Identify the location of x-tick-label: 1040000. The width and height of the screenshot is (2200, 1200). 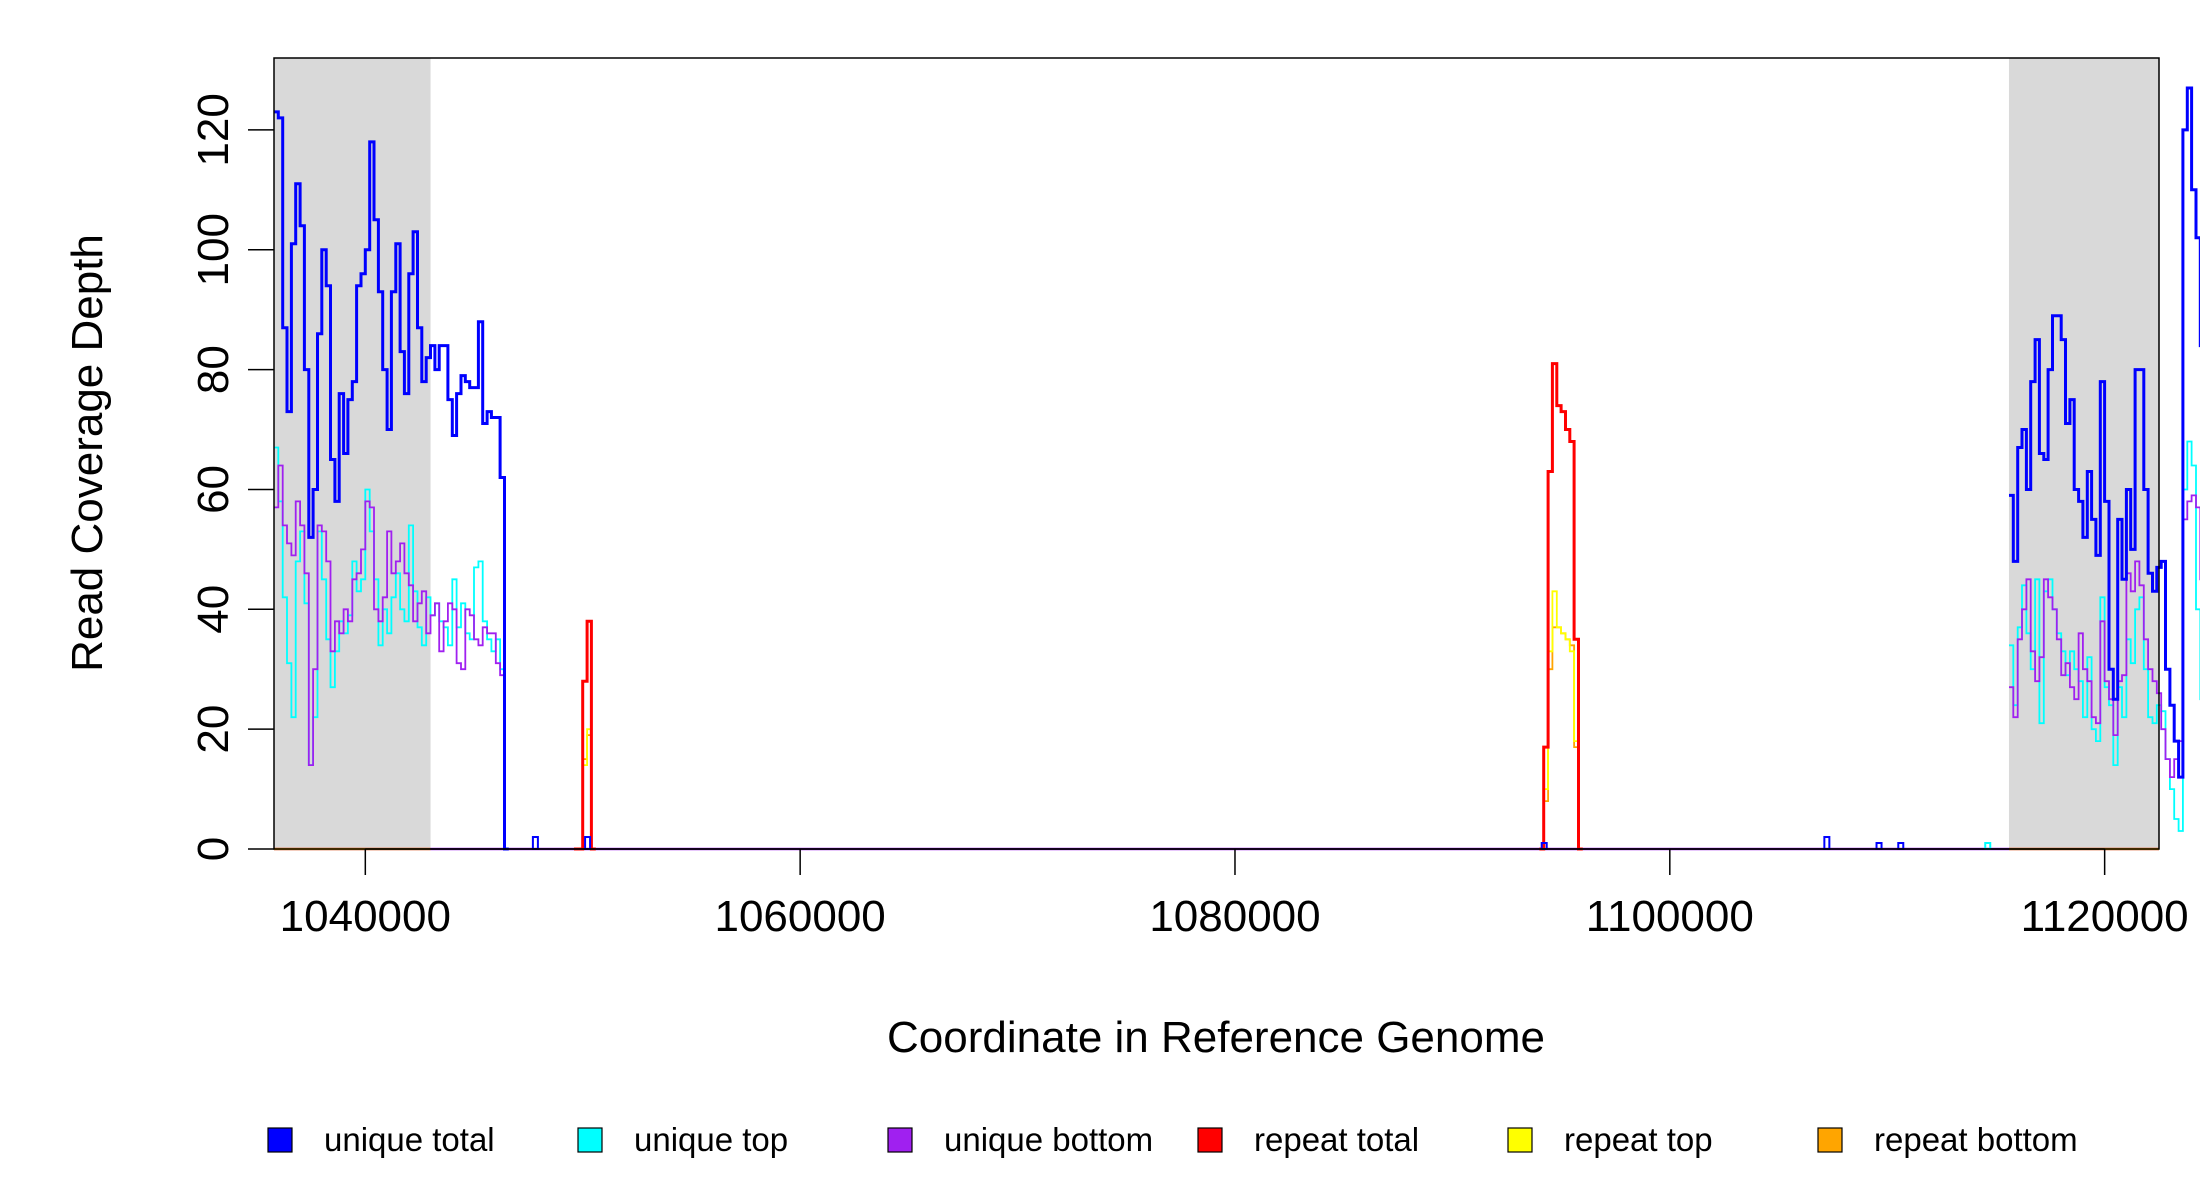
(365, 916).